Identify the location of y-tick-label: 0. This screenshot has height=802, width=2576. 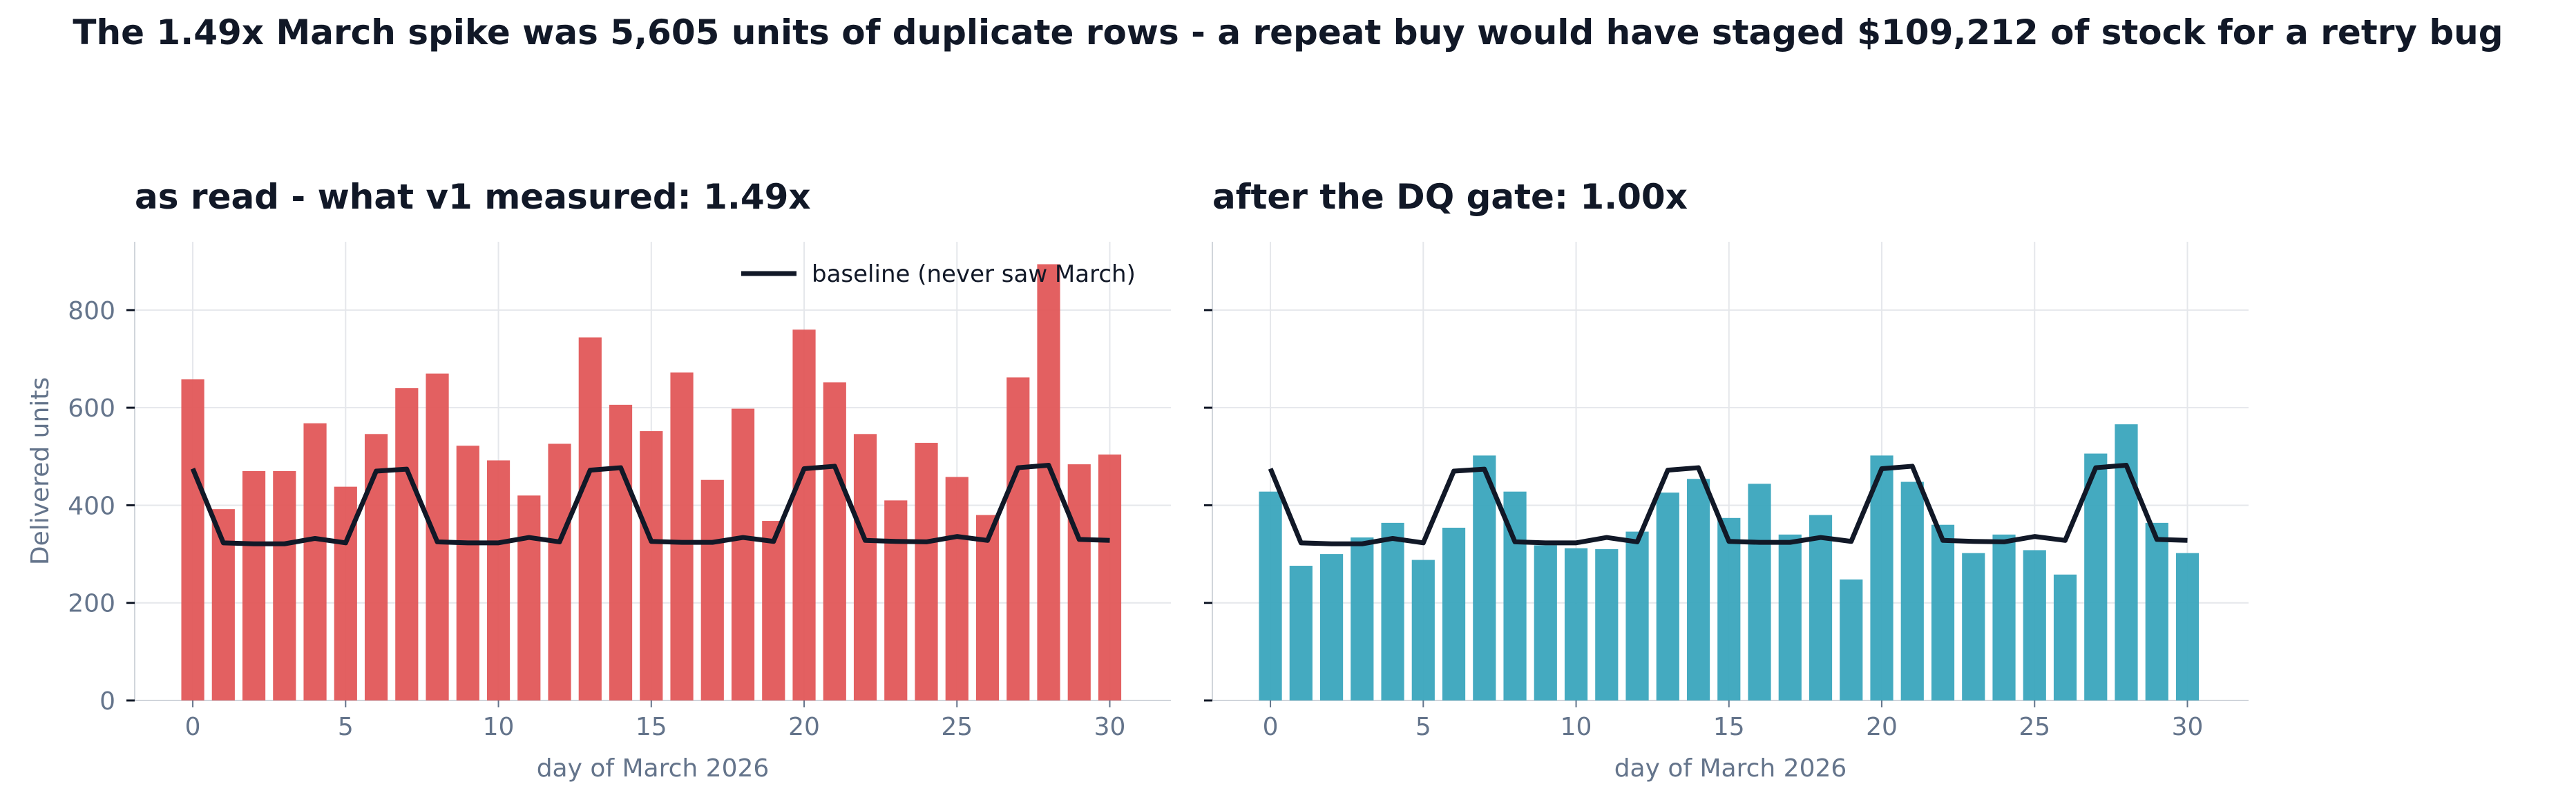
(107, 701).